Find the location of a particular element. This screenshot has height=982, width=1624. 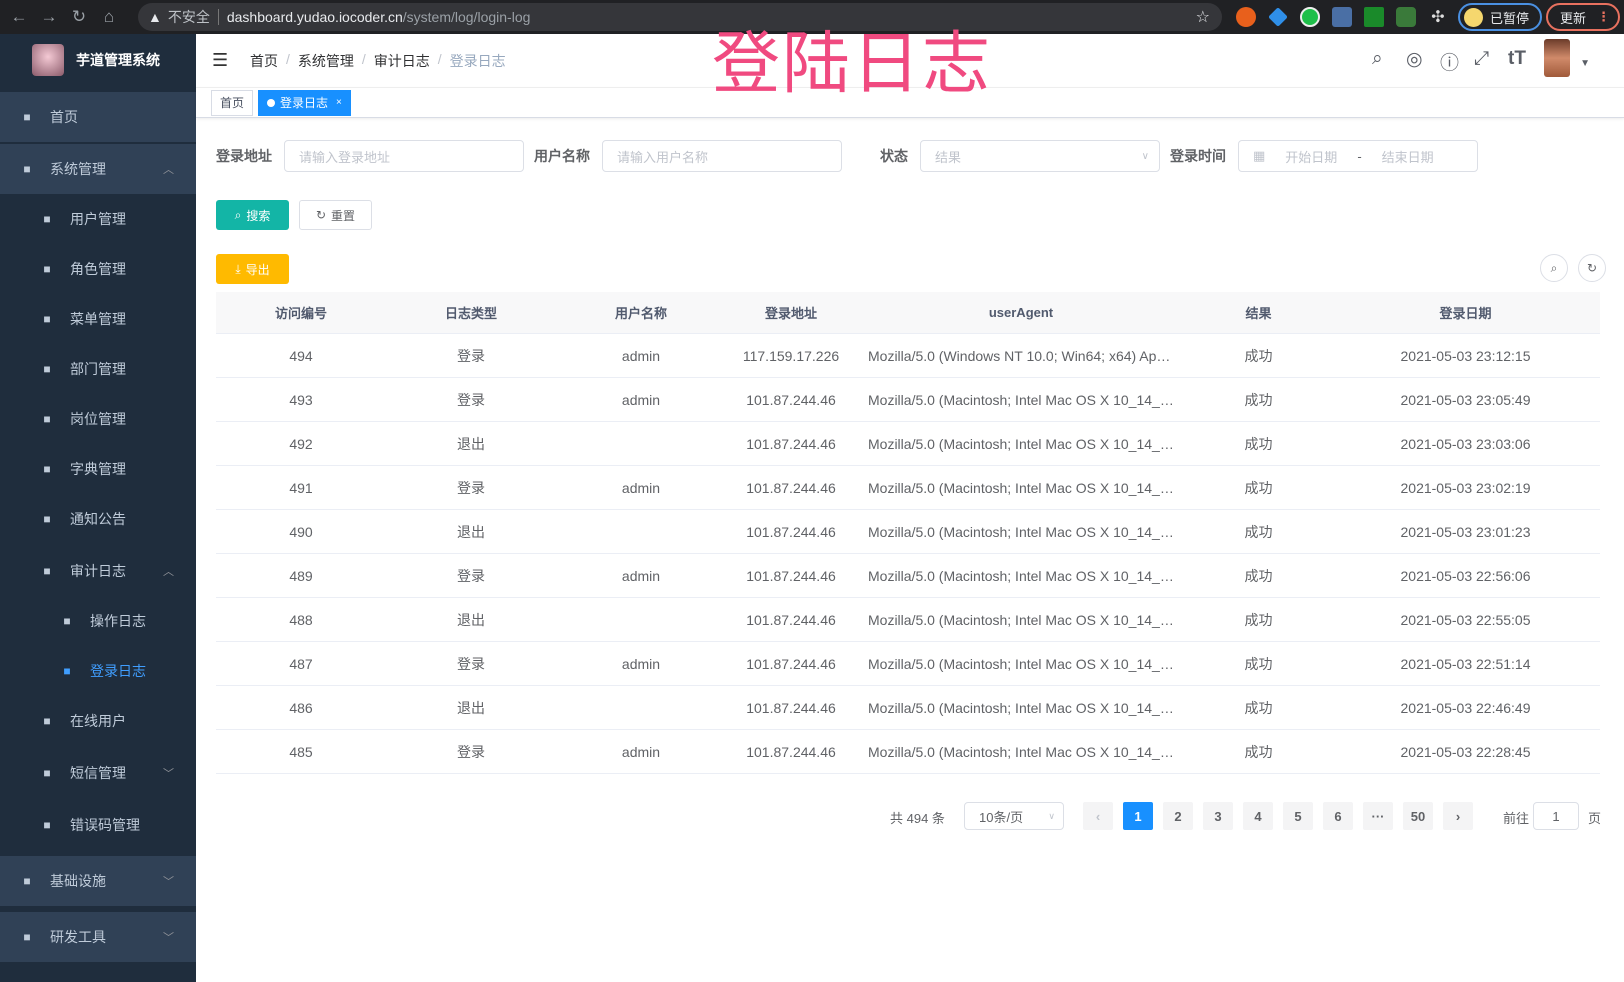

back-icon: ← is located at coordinates (19, 16).